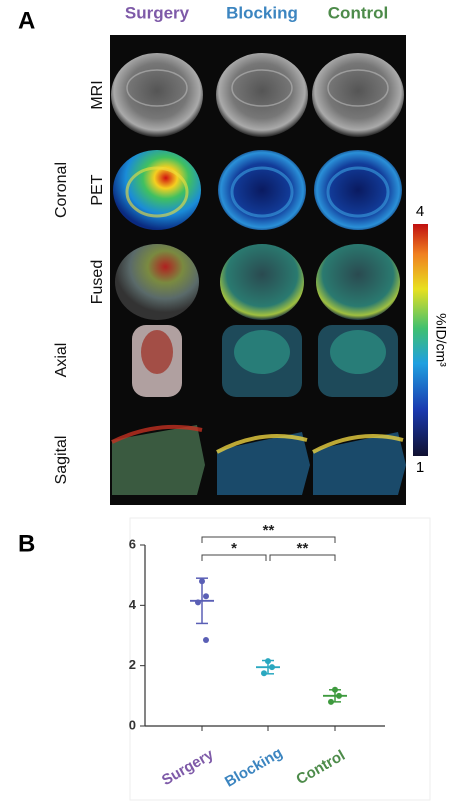  I want to click on significance-label: *, so click(234, 548).